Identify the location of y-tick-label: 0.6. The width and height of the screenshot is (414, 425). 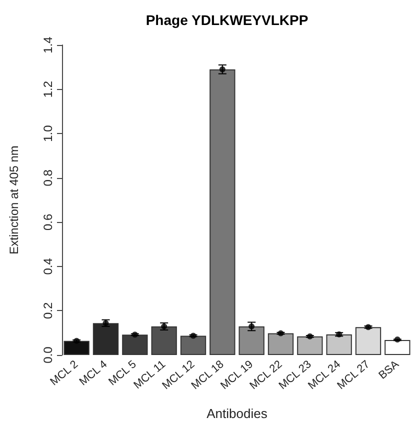
(48, 221).